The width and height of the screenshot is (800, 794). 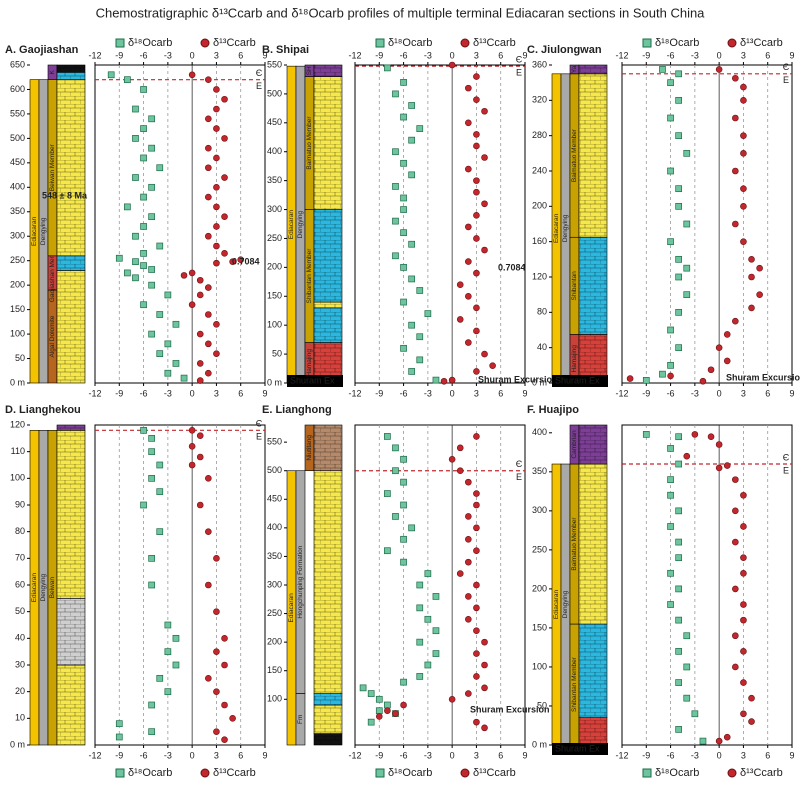 What do you see at coordinates (574, 286) in the screenshot?
I see `stratum-label: Shibantan` at bounding box center [574, 286].